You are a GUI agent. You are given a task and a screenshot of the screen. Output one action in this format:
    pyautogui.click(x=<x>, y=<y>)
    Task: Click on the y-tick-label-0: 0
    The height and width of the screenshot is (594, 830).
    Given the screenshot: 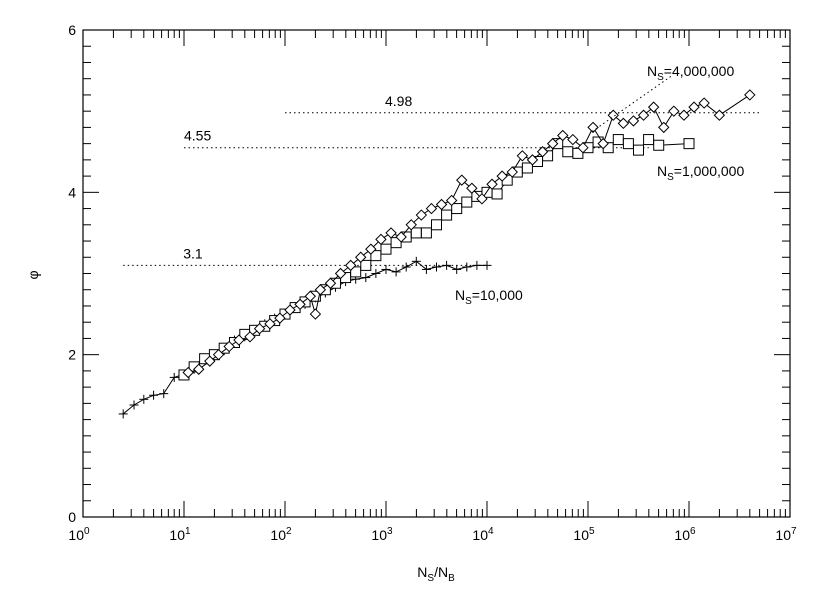 What is the action you would take?
    pyautogui.click(x=72, y=517)
    